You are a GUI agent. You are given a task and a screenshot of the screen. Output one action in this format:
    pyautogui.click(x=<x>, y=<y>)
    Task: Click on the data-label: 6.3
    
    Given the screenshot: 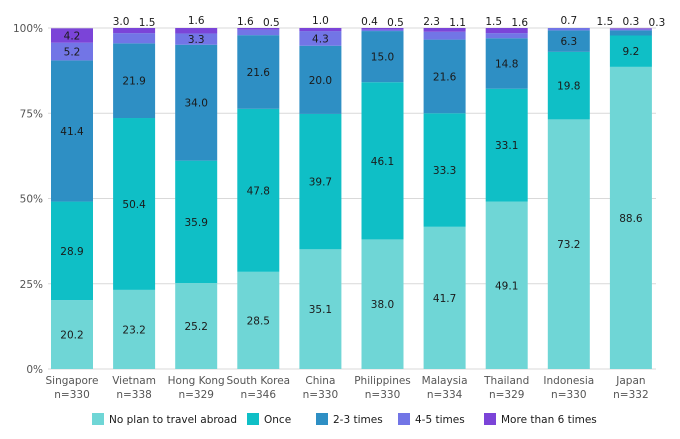 What is the action you would take?
    pyautogui.click(x=568, y=42)
    